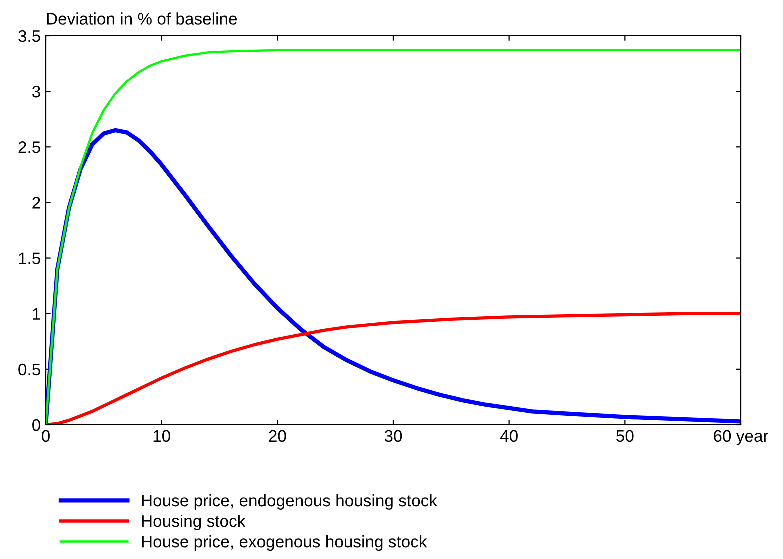  I want to click on x-tick-label: 20, so click(277, 436).